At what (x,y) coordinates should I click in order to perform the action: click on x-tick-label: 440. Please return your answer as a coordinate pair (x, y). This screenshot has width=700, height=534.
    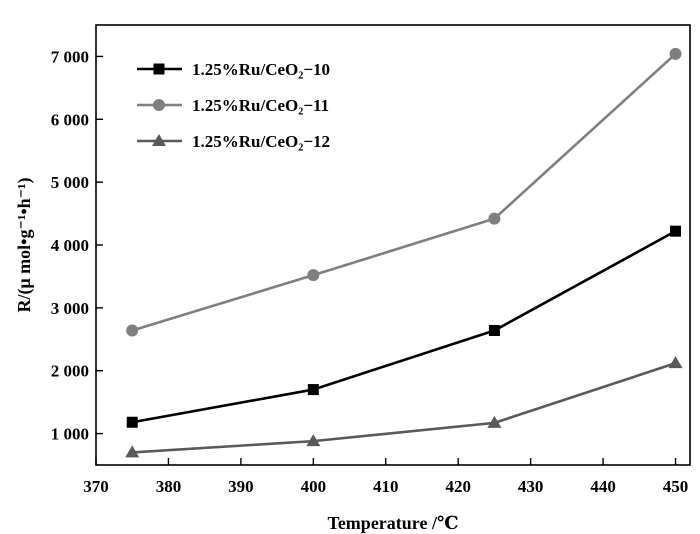
    Looking at the image, I should click on (603, 486).